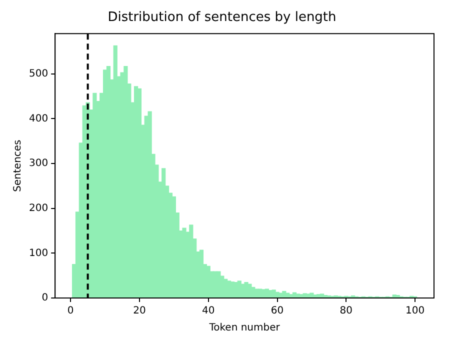 The height and width of the screenshot is (340, 474). Describe the element at coordinates (18, 166) in the screenshot. I see `y-axis-title: Sentences` at that location.